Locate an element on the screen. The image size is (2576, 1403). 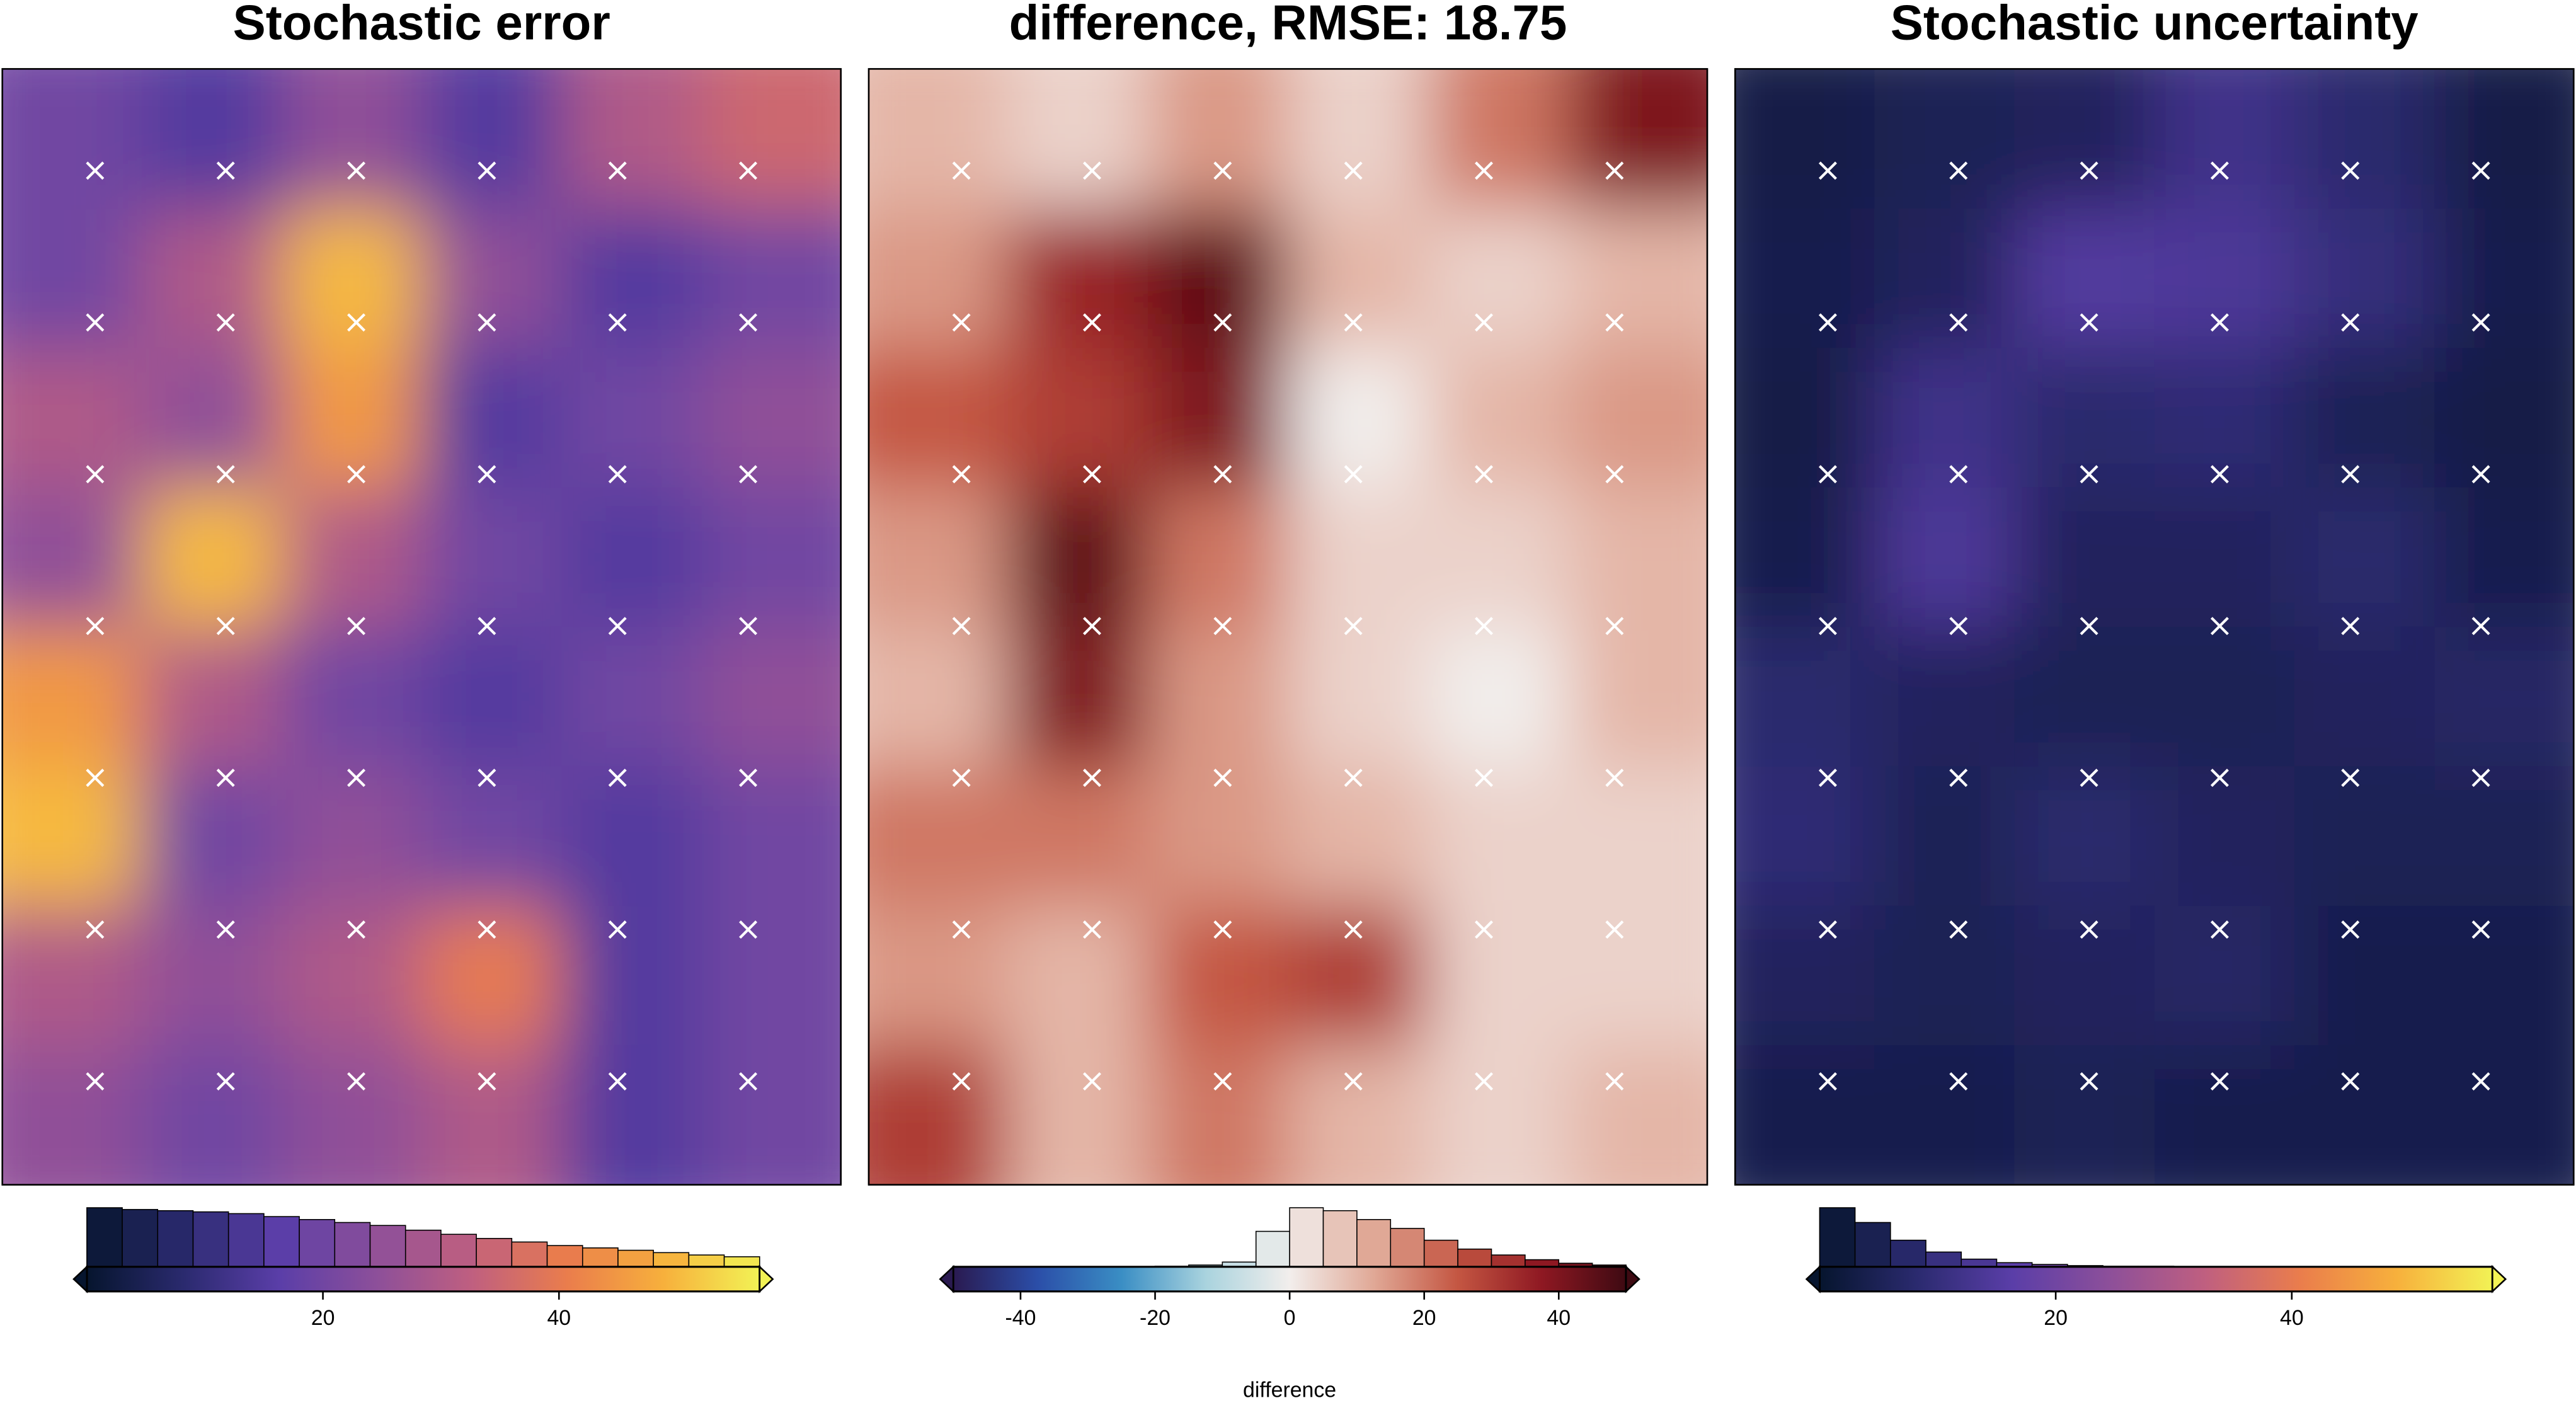
colorbar is located at coordinates (2155, 1279).